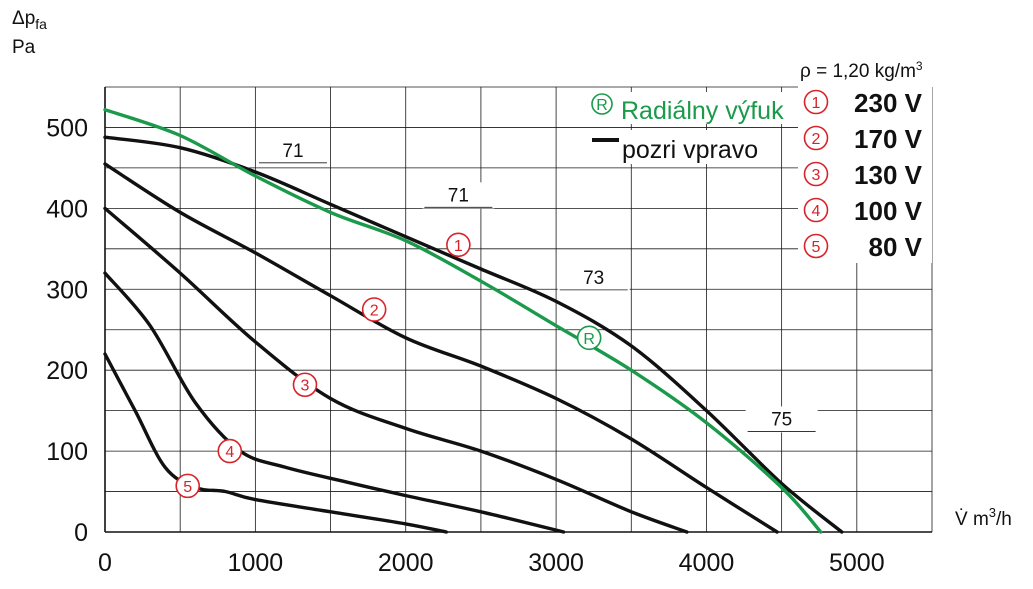 This screenshot has width=1033, height=589. Describe the element at coordinates (707, 563) in the screenshot. I see `x-tick-label: 4000` at that location.